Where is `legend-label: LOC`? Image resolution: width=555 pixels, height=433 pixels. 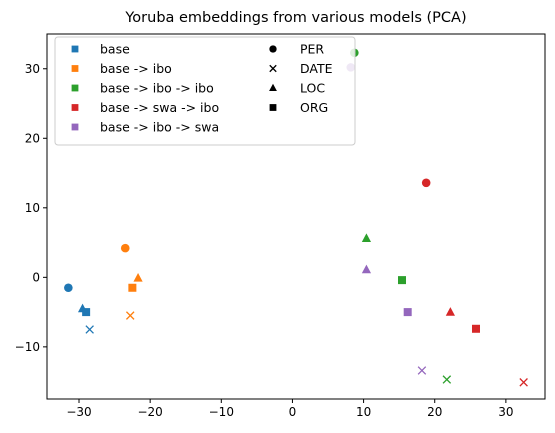 legend-label: LOC is located at coordinates (312, 88).